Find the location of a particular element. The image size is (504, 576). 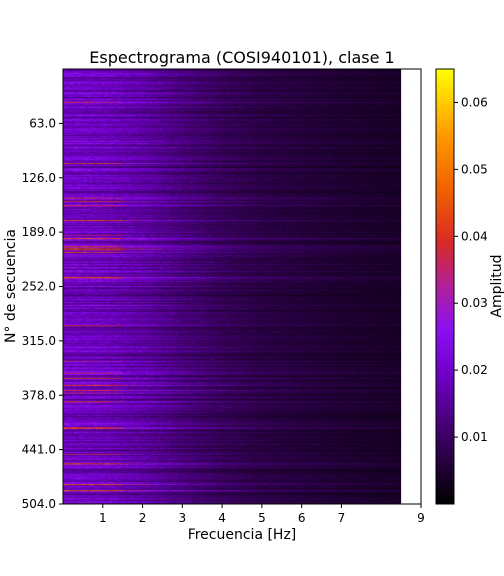

colorbar-tick-label: 0.03 is located at coordinates (474, 303).